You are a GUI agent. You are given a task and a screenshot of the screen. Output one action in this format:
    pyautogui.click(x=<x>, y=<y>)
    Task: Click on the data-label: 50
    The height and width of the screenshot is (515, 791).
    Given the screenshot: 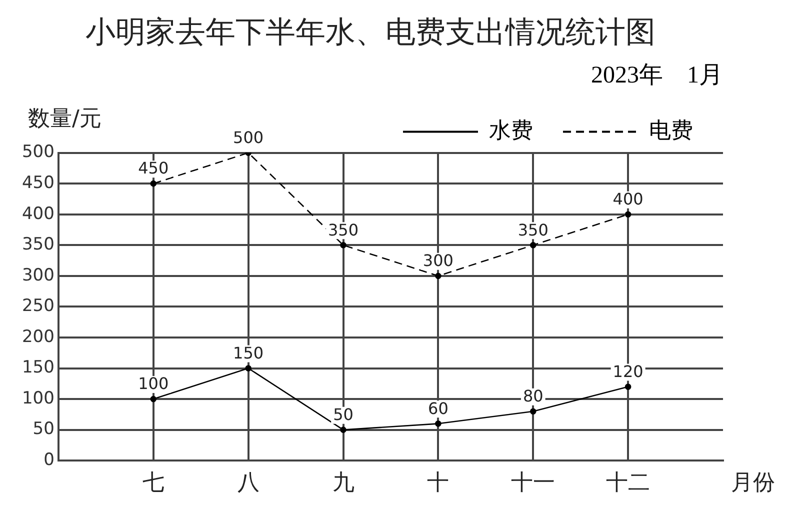 What is the action you would take?
    pyautogui.click(x=343, y=414)
    